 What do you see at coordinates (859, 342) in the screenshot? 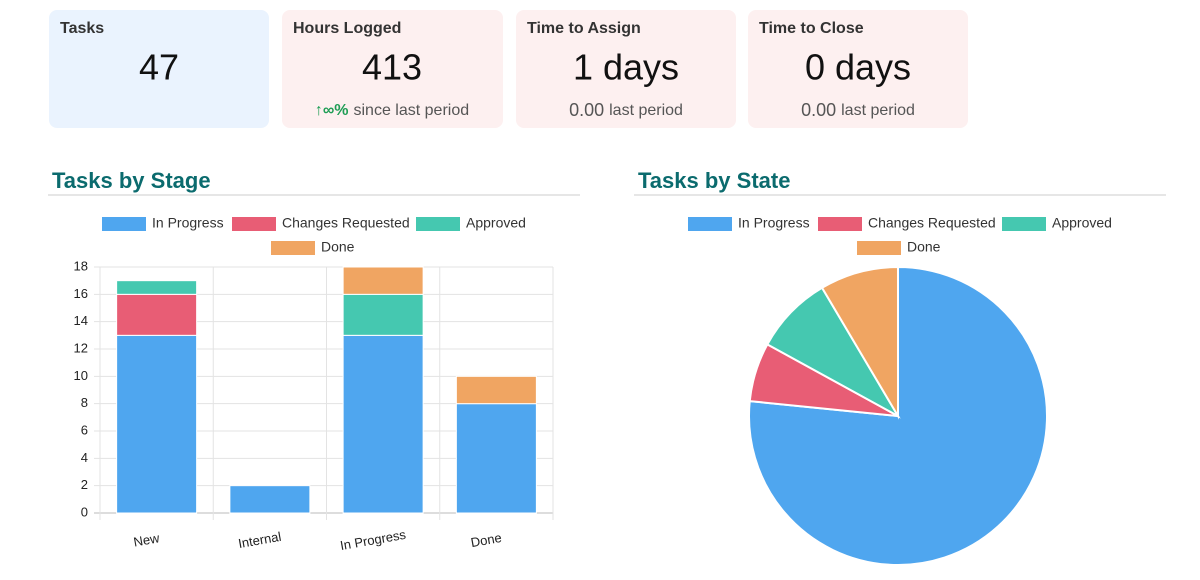
I see `pie-slice` at bounding box center [859, 342].